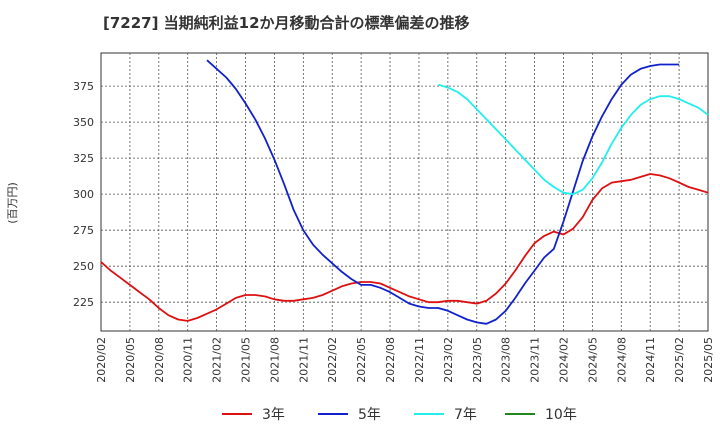 This screenshot has height=440, width=720. What do you see at coordinates (83, 122) in the screenshot?
I see `y-tick-label: 350` at bounding box center [83, 122].